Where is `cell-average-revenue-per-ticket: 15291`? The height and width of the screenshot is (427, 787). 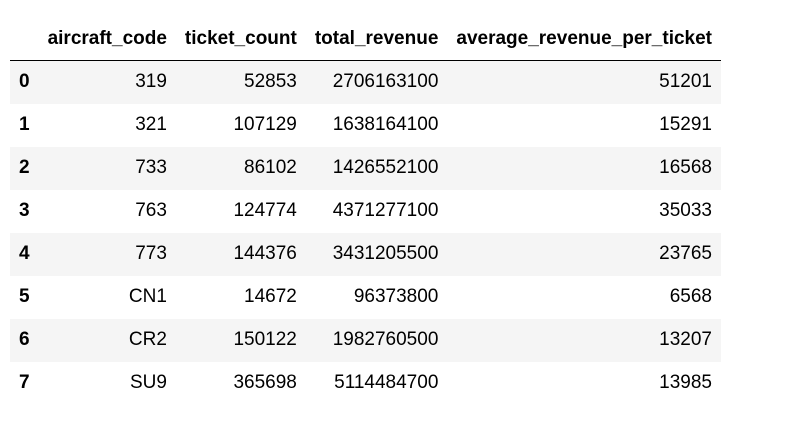
cell-average-revenue-per-ticket: 15291 is located at coordinates (685, 124).